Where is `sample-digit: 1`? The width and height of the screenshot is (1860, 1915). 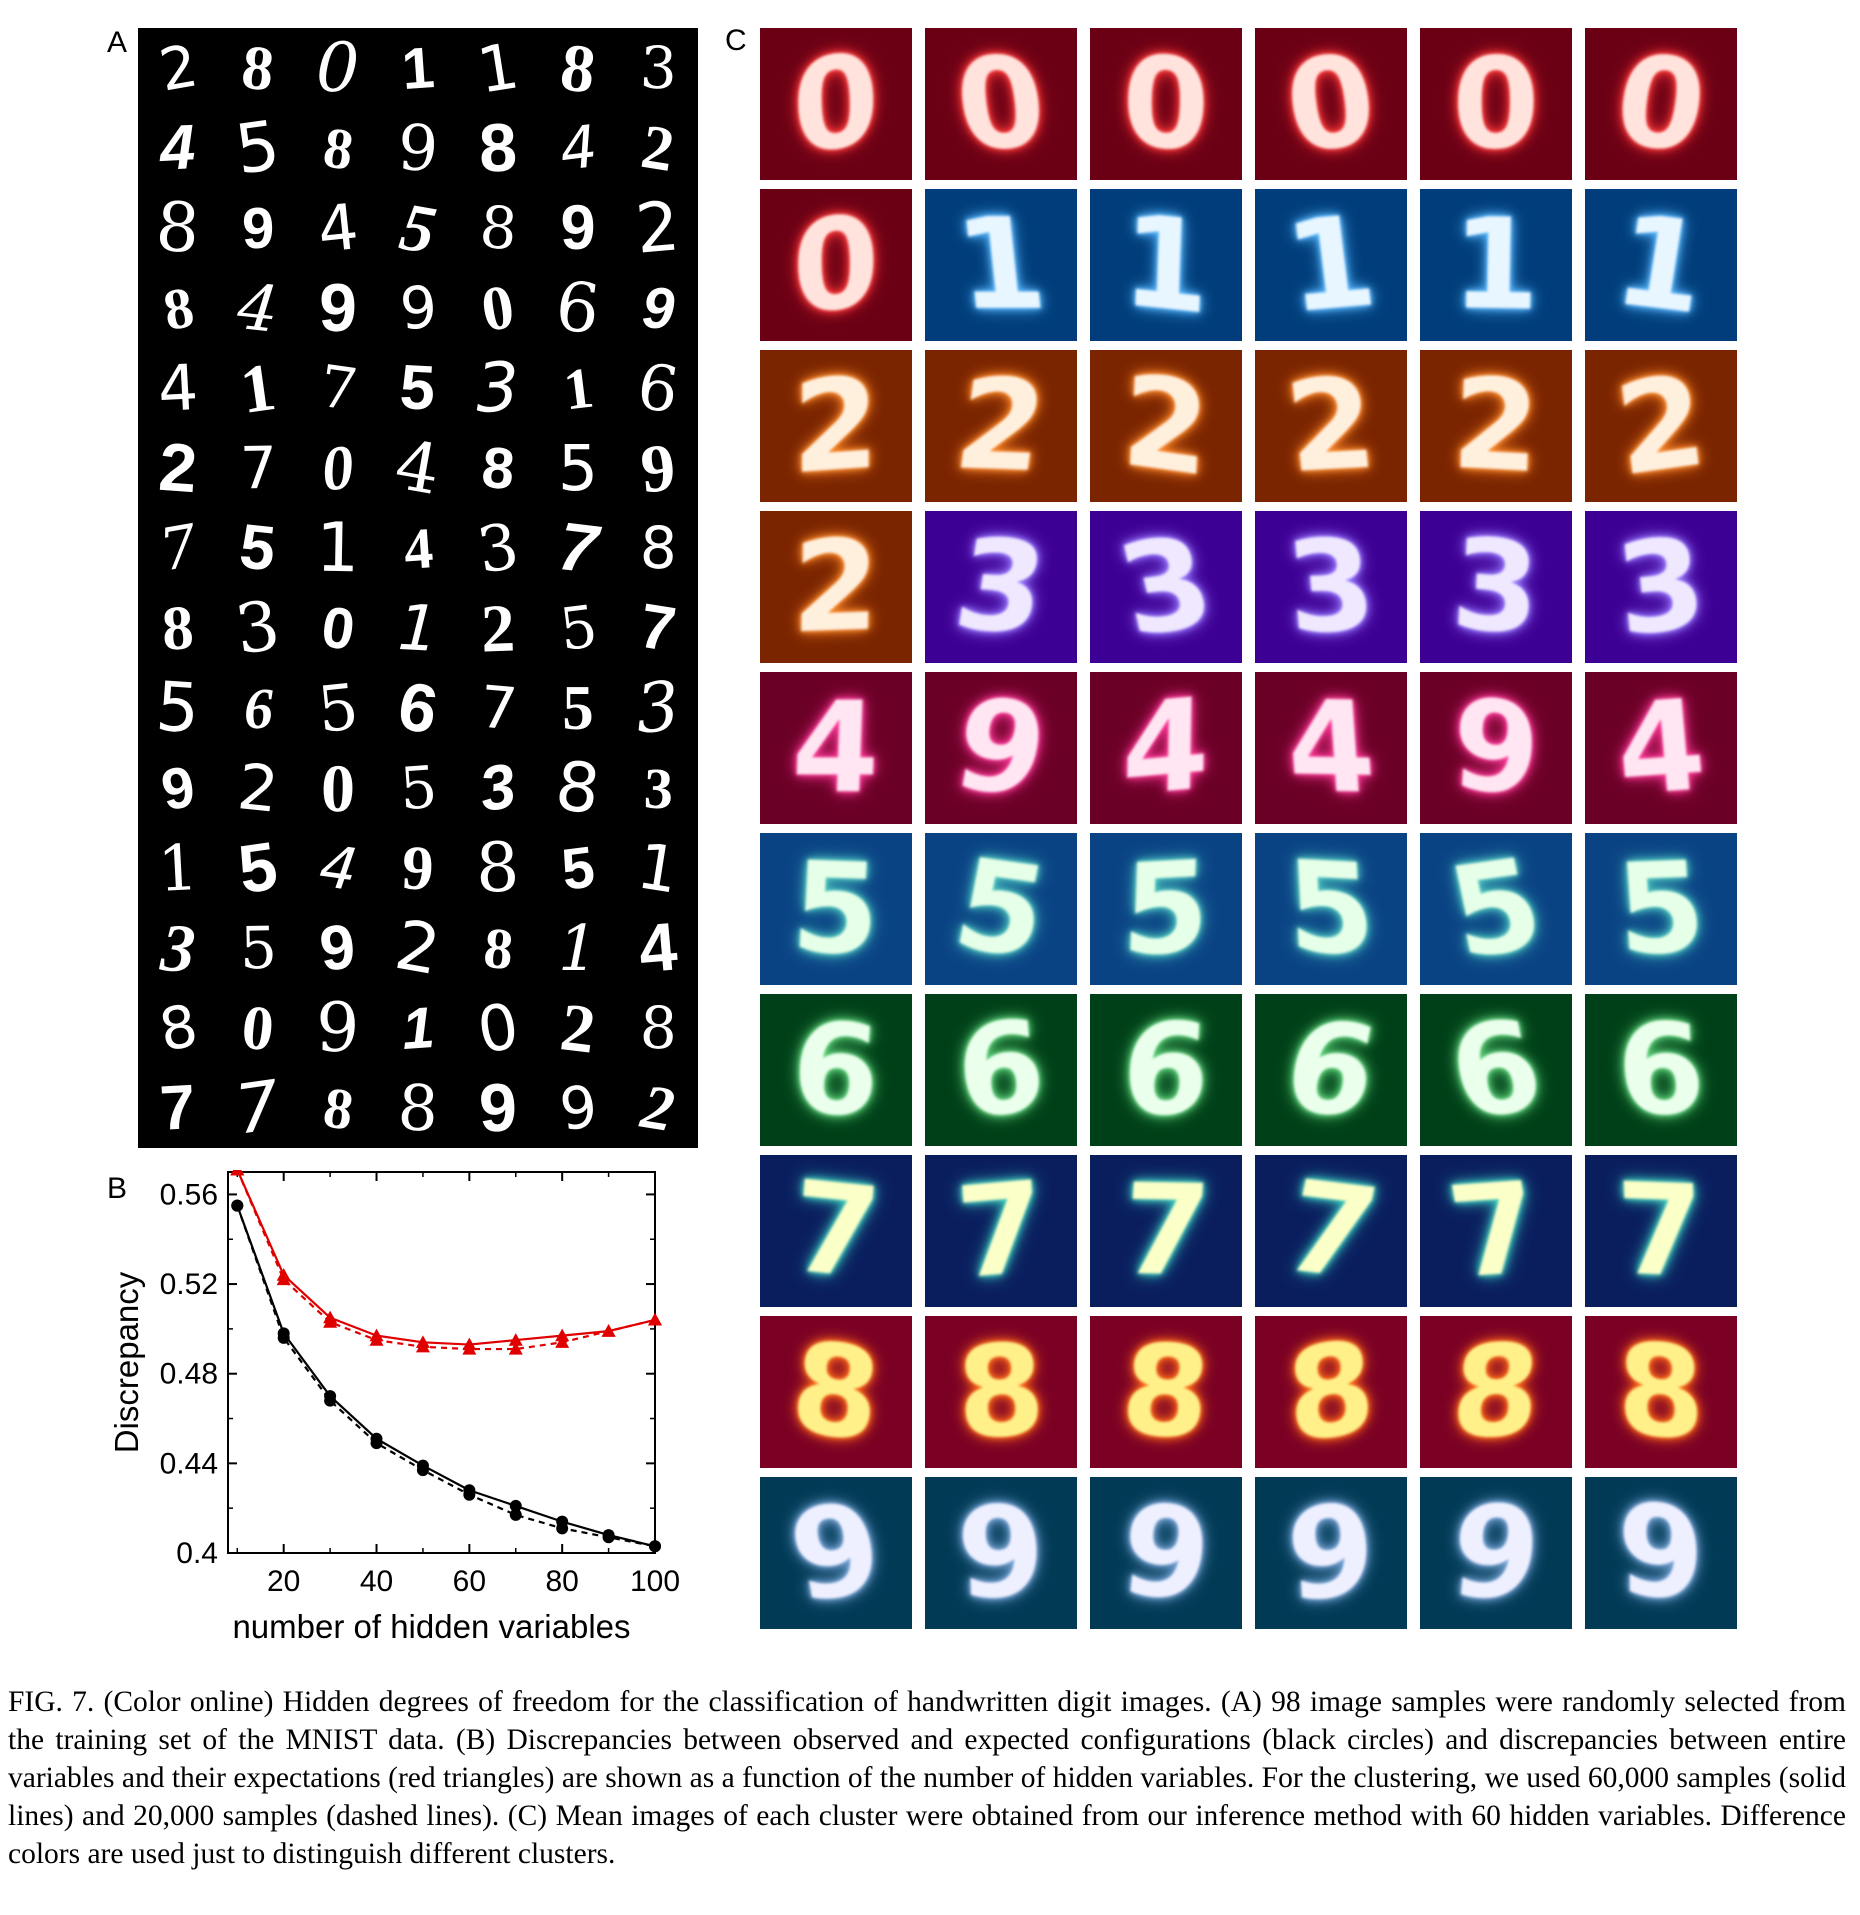
sample-digit: 1 is located at coordinates (578, 948).